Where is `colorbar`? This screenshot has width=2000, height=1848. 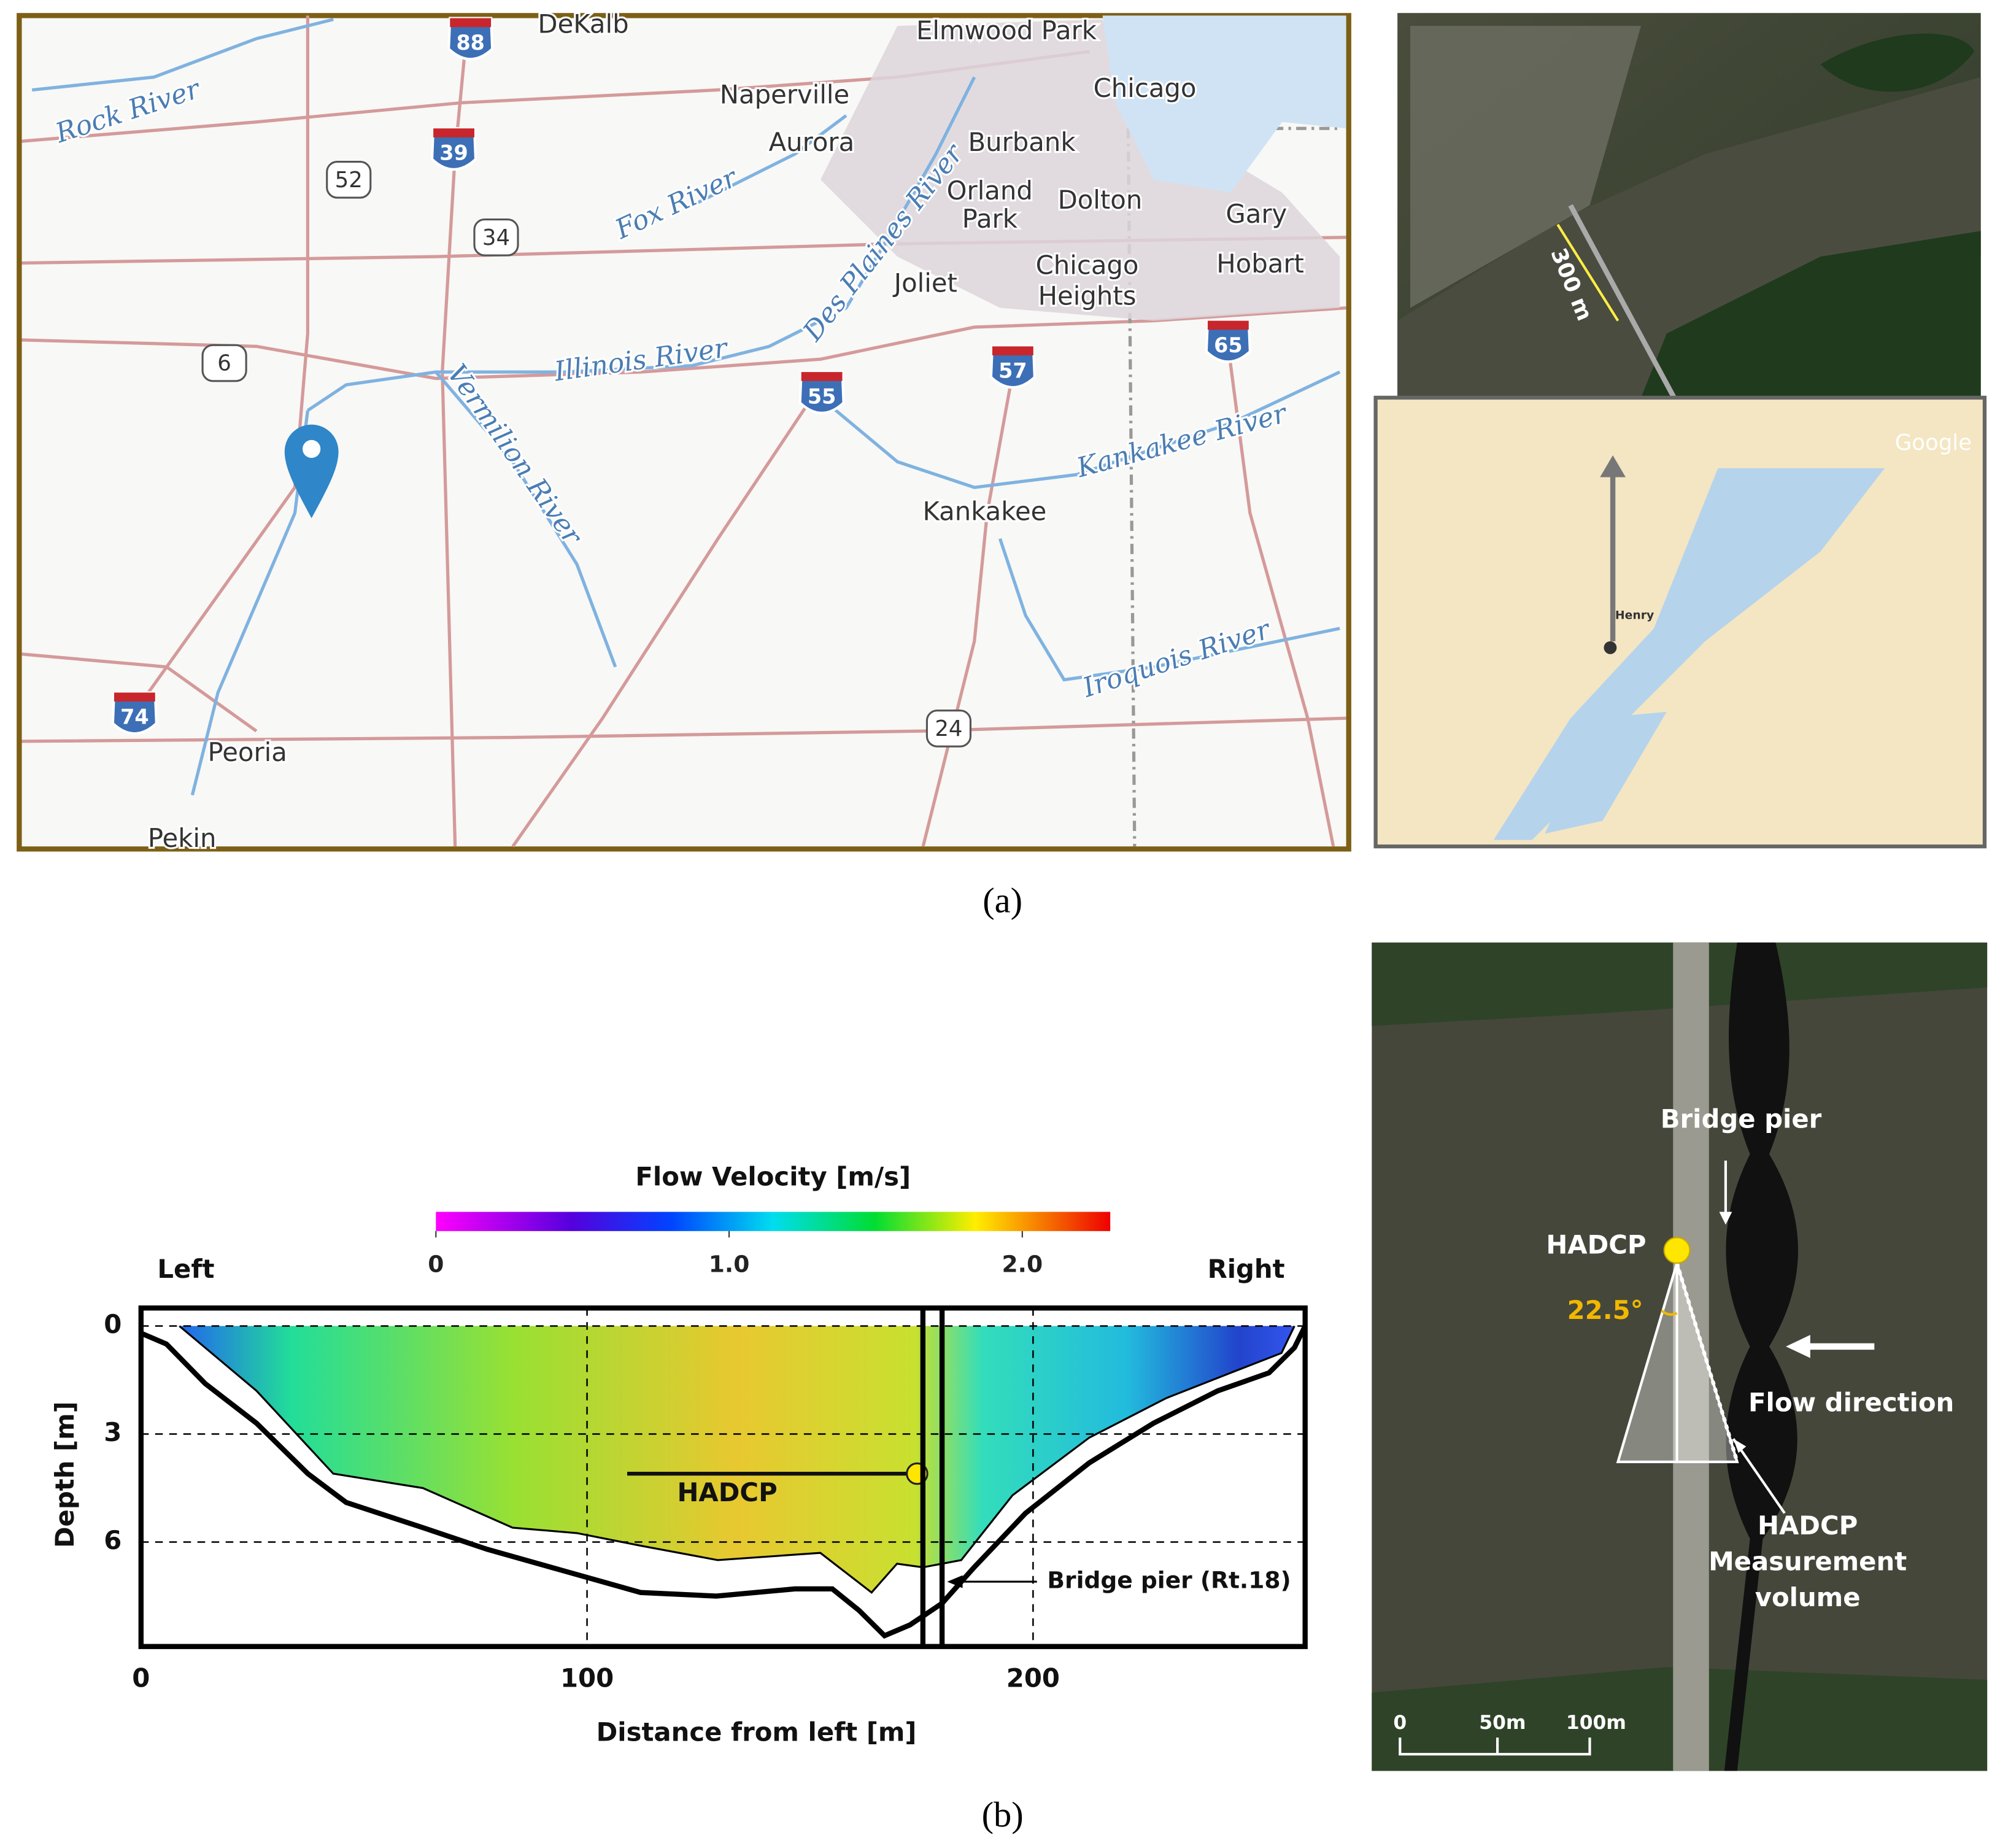
colorbar is located at coordinates (773, 1221).